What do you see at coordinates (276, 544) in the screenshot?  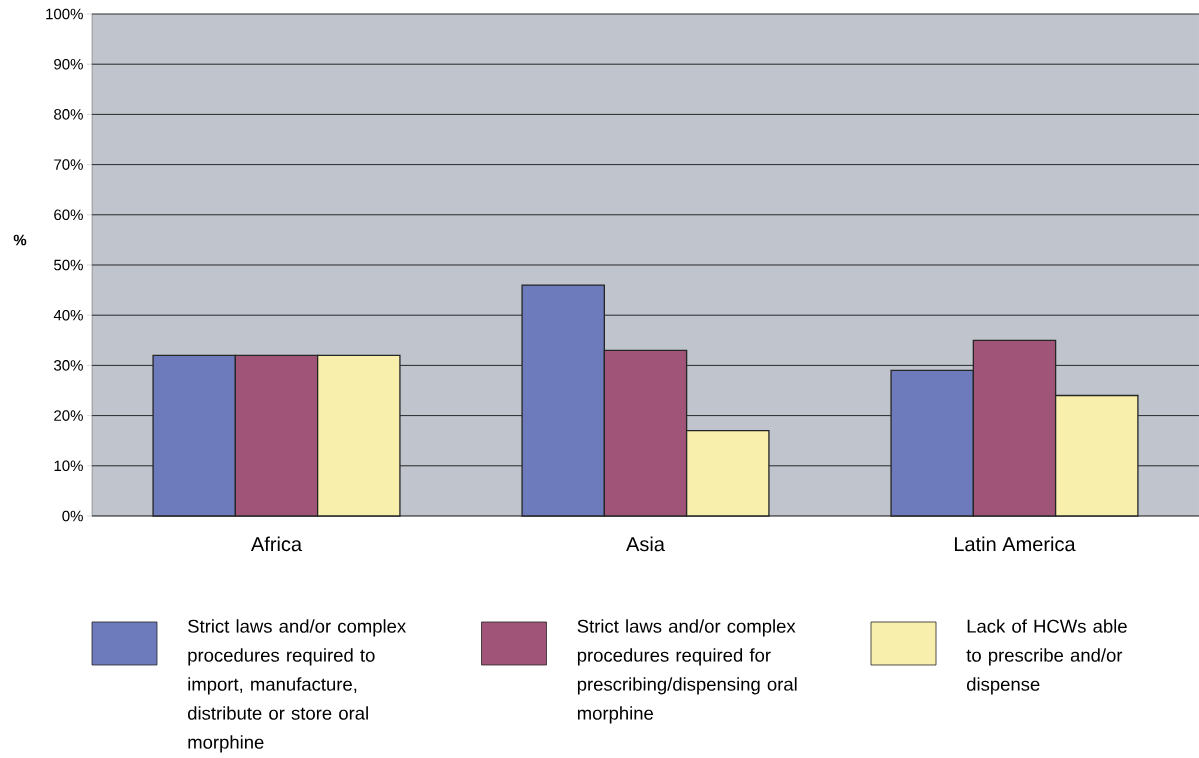 I see `x-tick-label: Africa` at bounding box center [276, 544].